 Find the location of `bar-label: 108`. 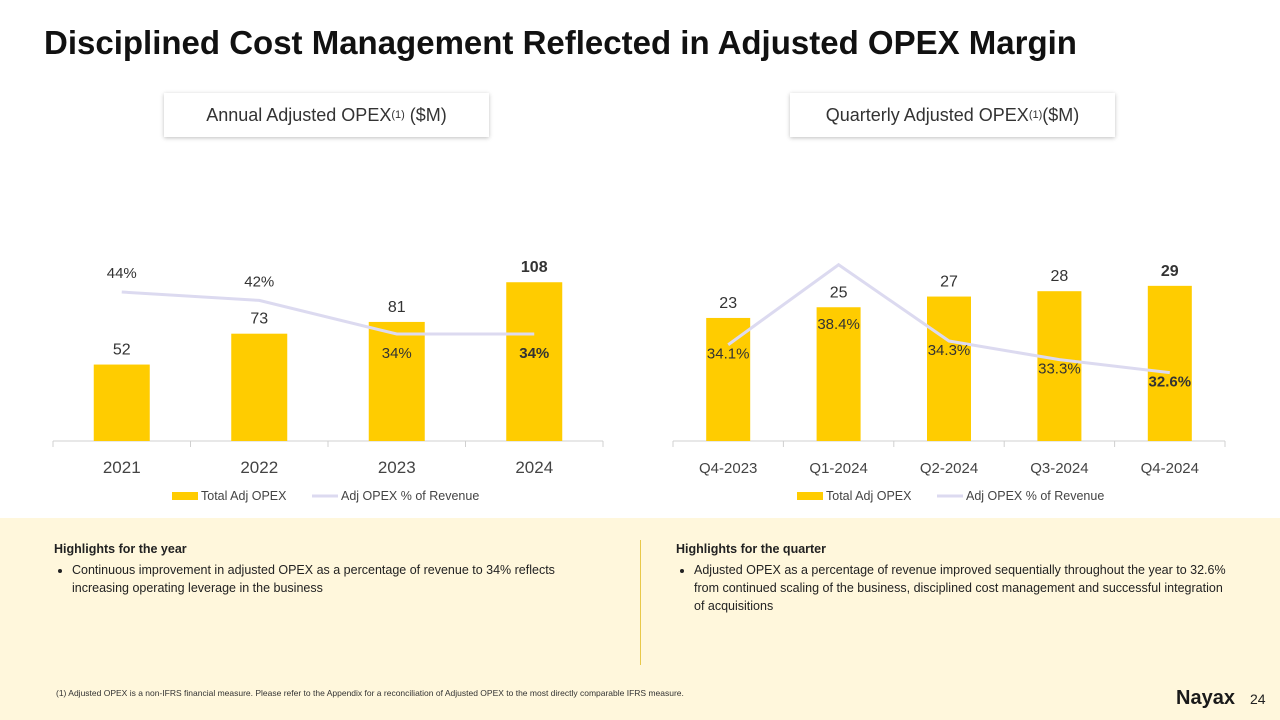

bar-label: 108 is located at coordinates (534, 267).